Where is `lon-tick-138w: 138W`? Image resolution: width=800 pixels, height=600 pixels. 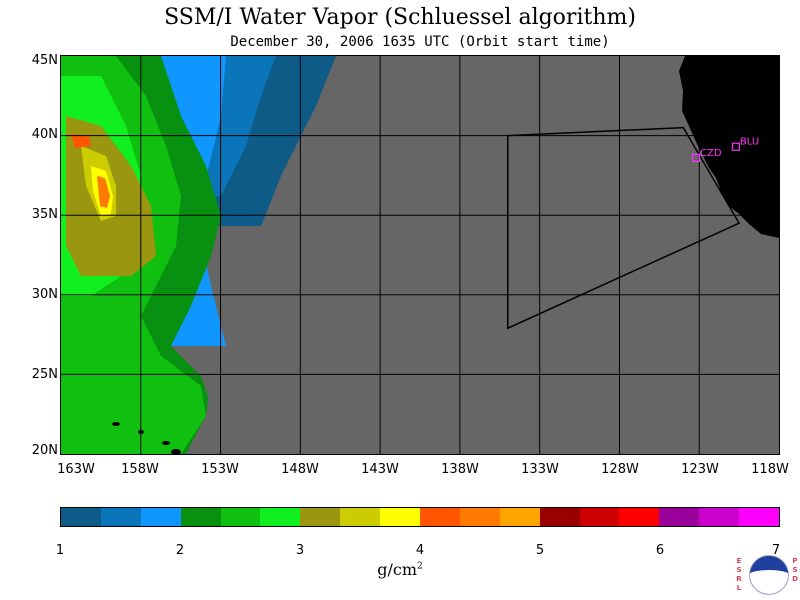 lon-tick-138w: 138W is located at coordinates (460, 469).